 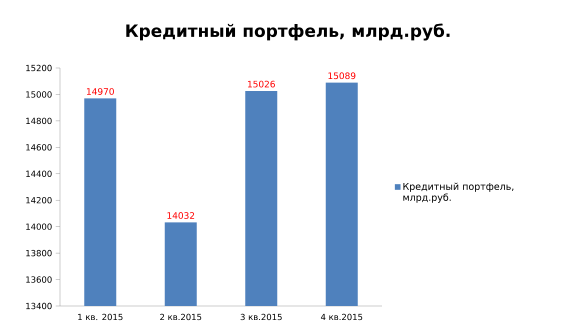 What do you see at coordinates (39, 226) in the screenshot?
I see `y-tick-label: 14000` at bounding box center [39, 226].